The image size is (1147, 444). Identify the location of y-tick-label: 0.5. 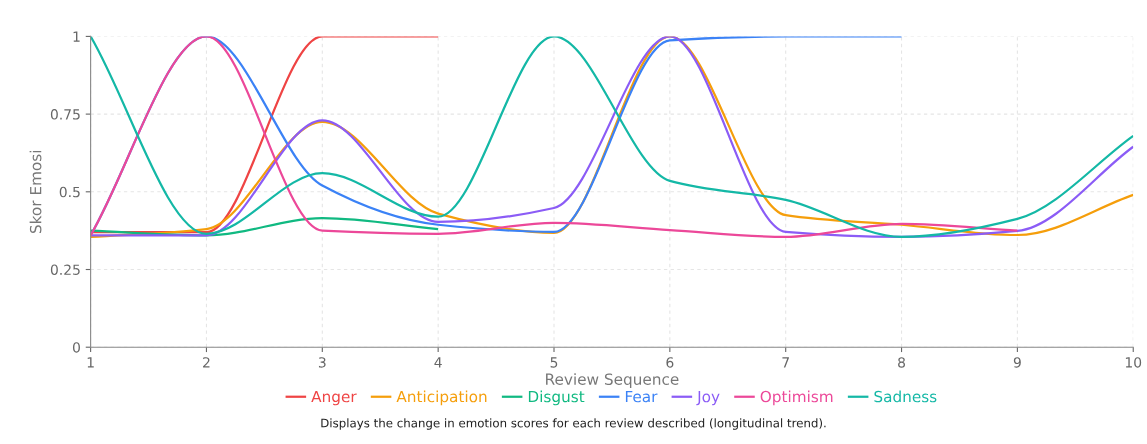
(69, 192).